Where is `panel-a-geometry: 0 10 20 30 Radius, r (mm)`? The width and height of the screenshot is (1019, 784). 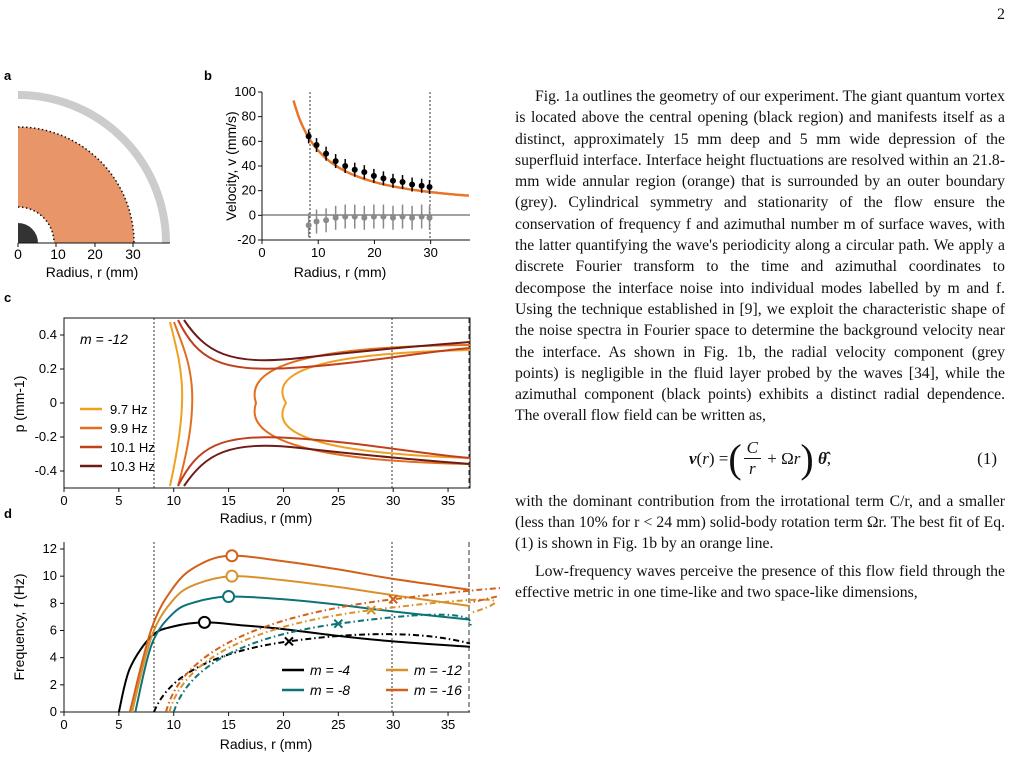
panel-a-geometry: 0 10 20 30 Radius, r (mm) is located at coordinates (92, 185).